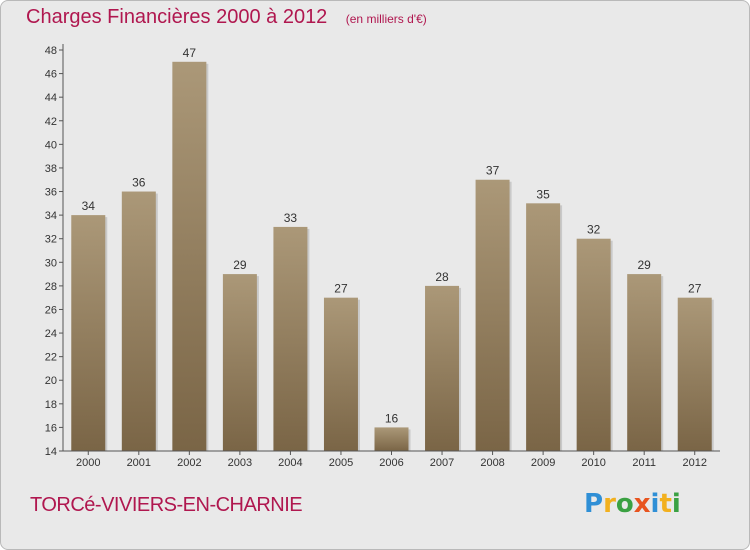  What do you see at coordinates (89, 206) in the screenshot?
I see `bar-value-label: 34` at bounding box center [89, 206].